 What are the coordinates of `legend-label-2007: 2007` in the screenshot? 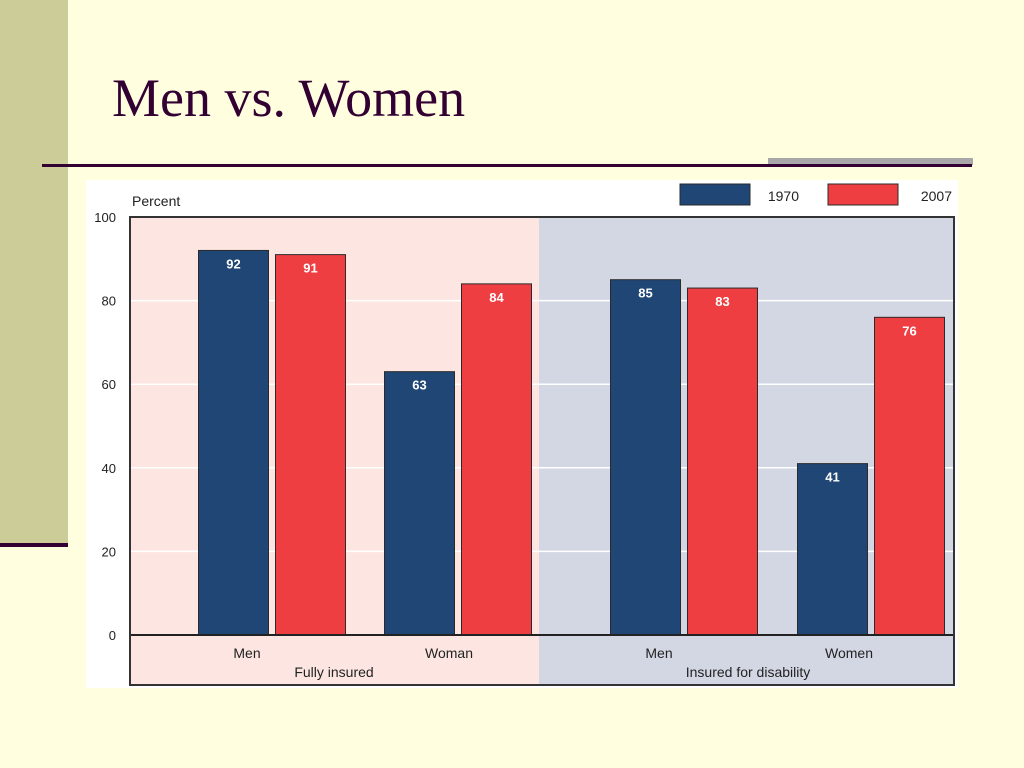 It's located at (936, 196).